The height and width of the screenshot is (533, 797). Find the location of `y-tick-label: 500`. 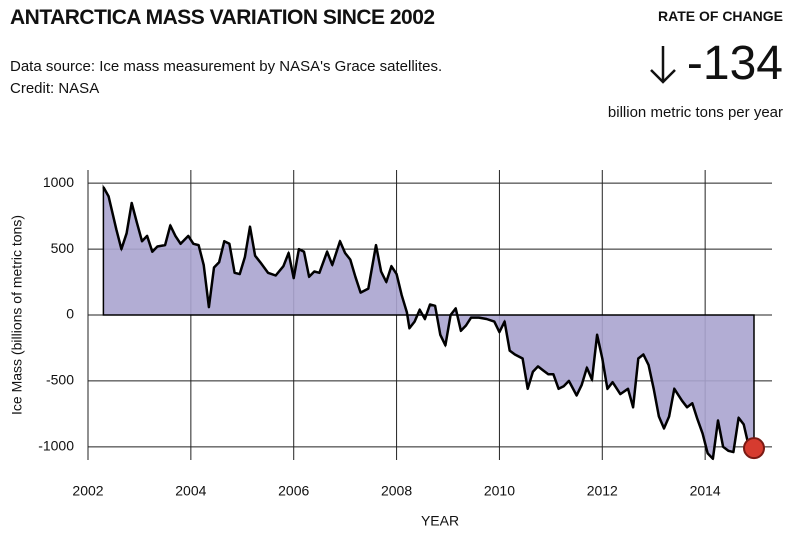

y-tick-label: 500 is located at coordinates (63, 248).